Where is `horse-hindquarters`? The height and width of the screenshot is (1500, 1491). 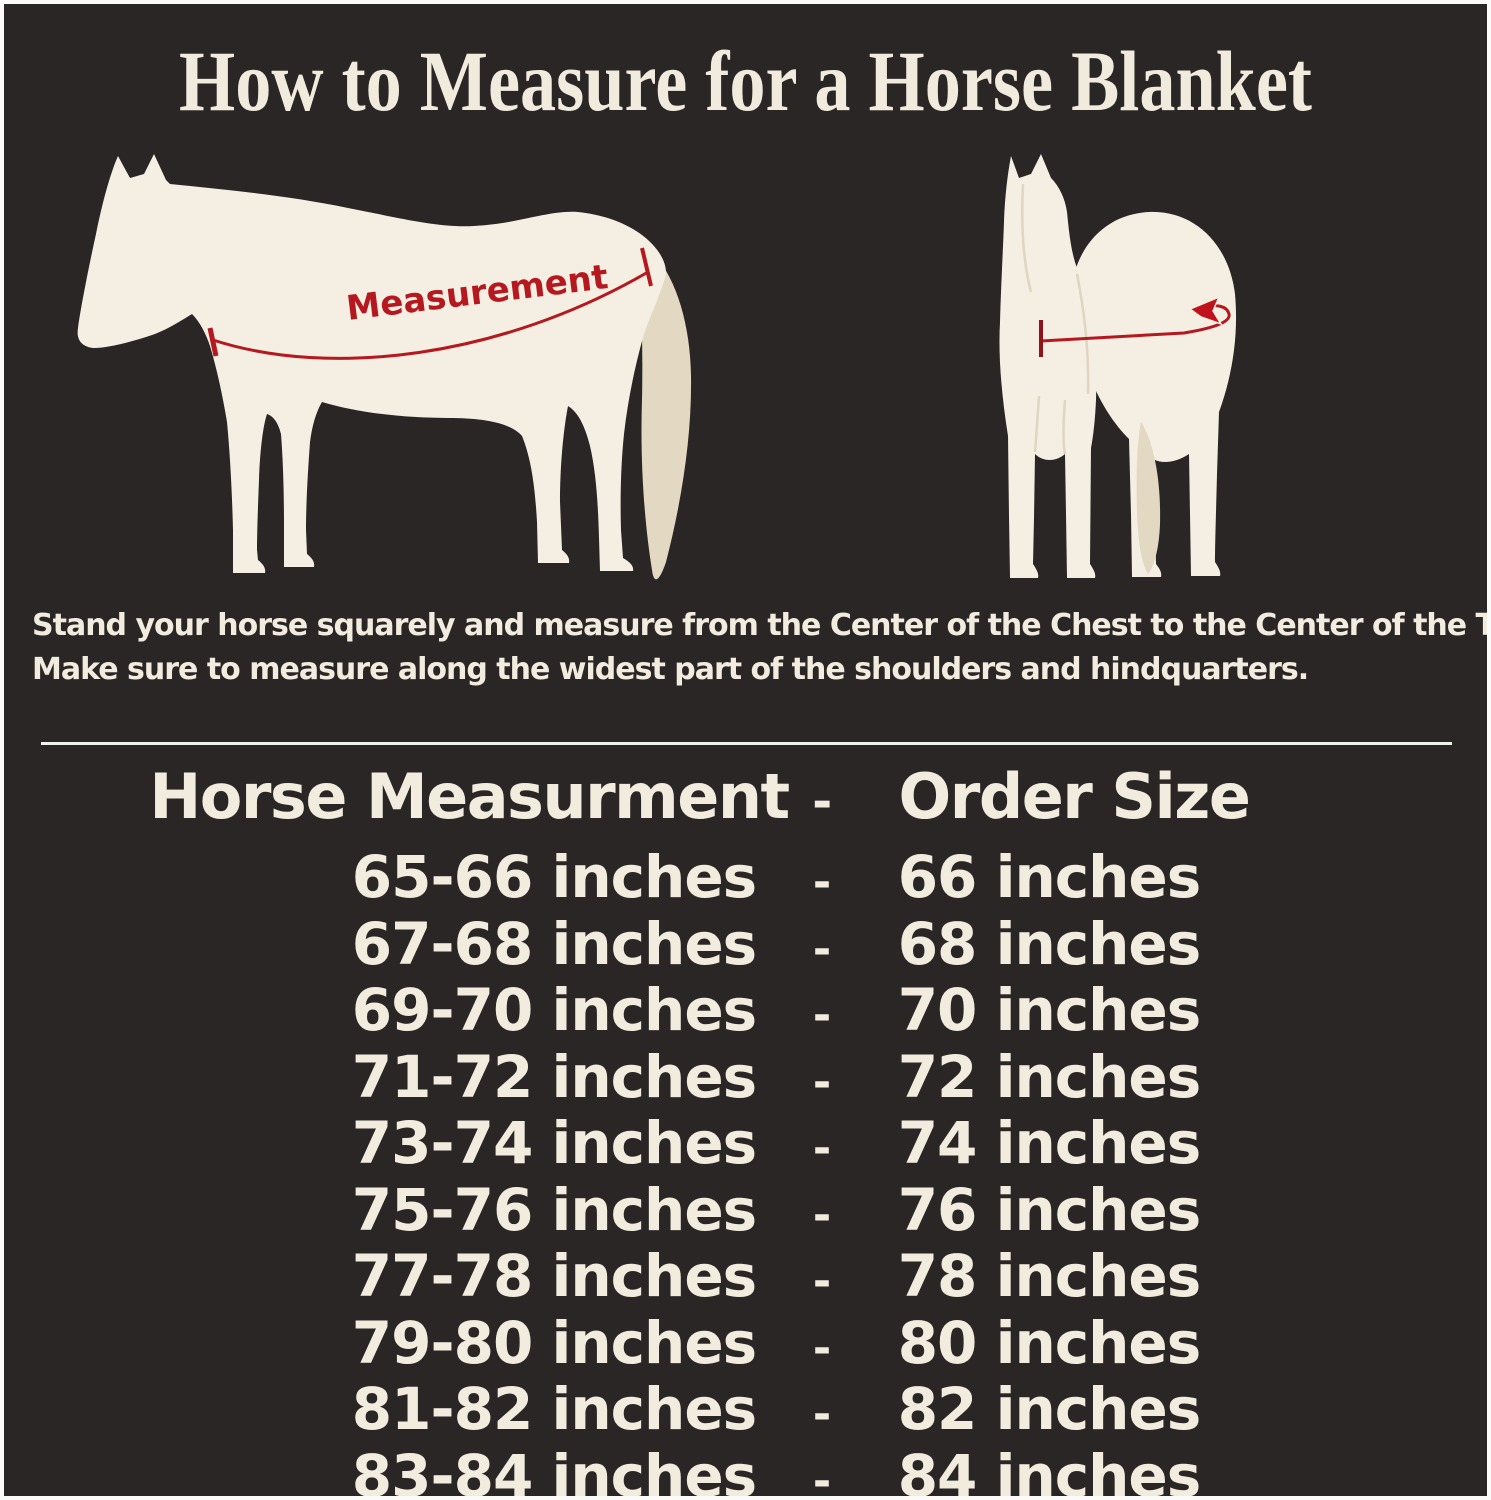 horse-hindquarters is located at coordinates (1154, 394).